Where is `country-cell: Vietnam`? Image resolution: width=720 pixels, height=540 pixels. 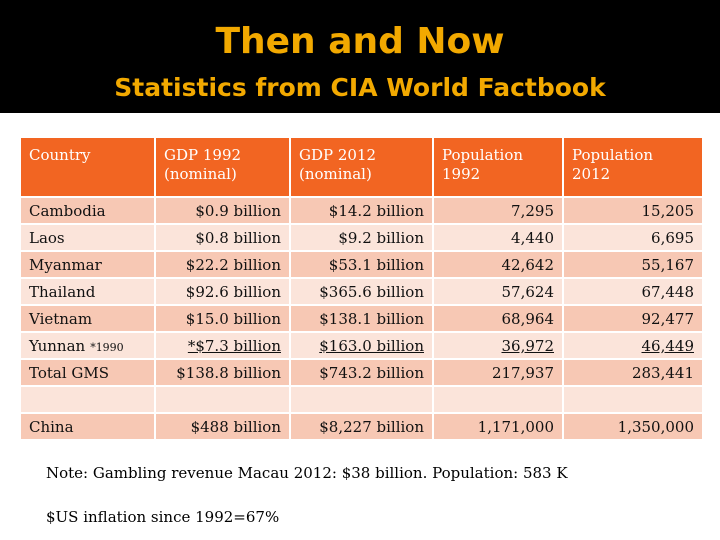
country-cell: Vietnam is located at coordinates (87, 318).